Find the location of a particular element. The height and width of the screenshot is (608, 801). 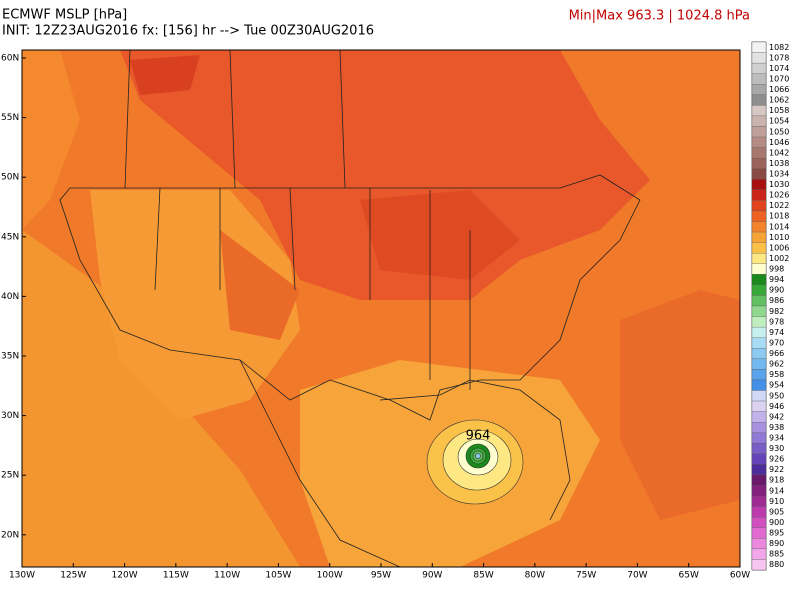

colorbar-label: 966 is located at coordinates (776, 353).